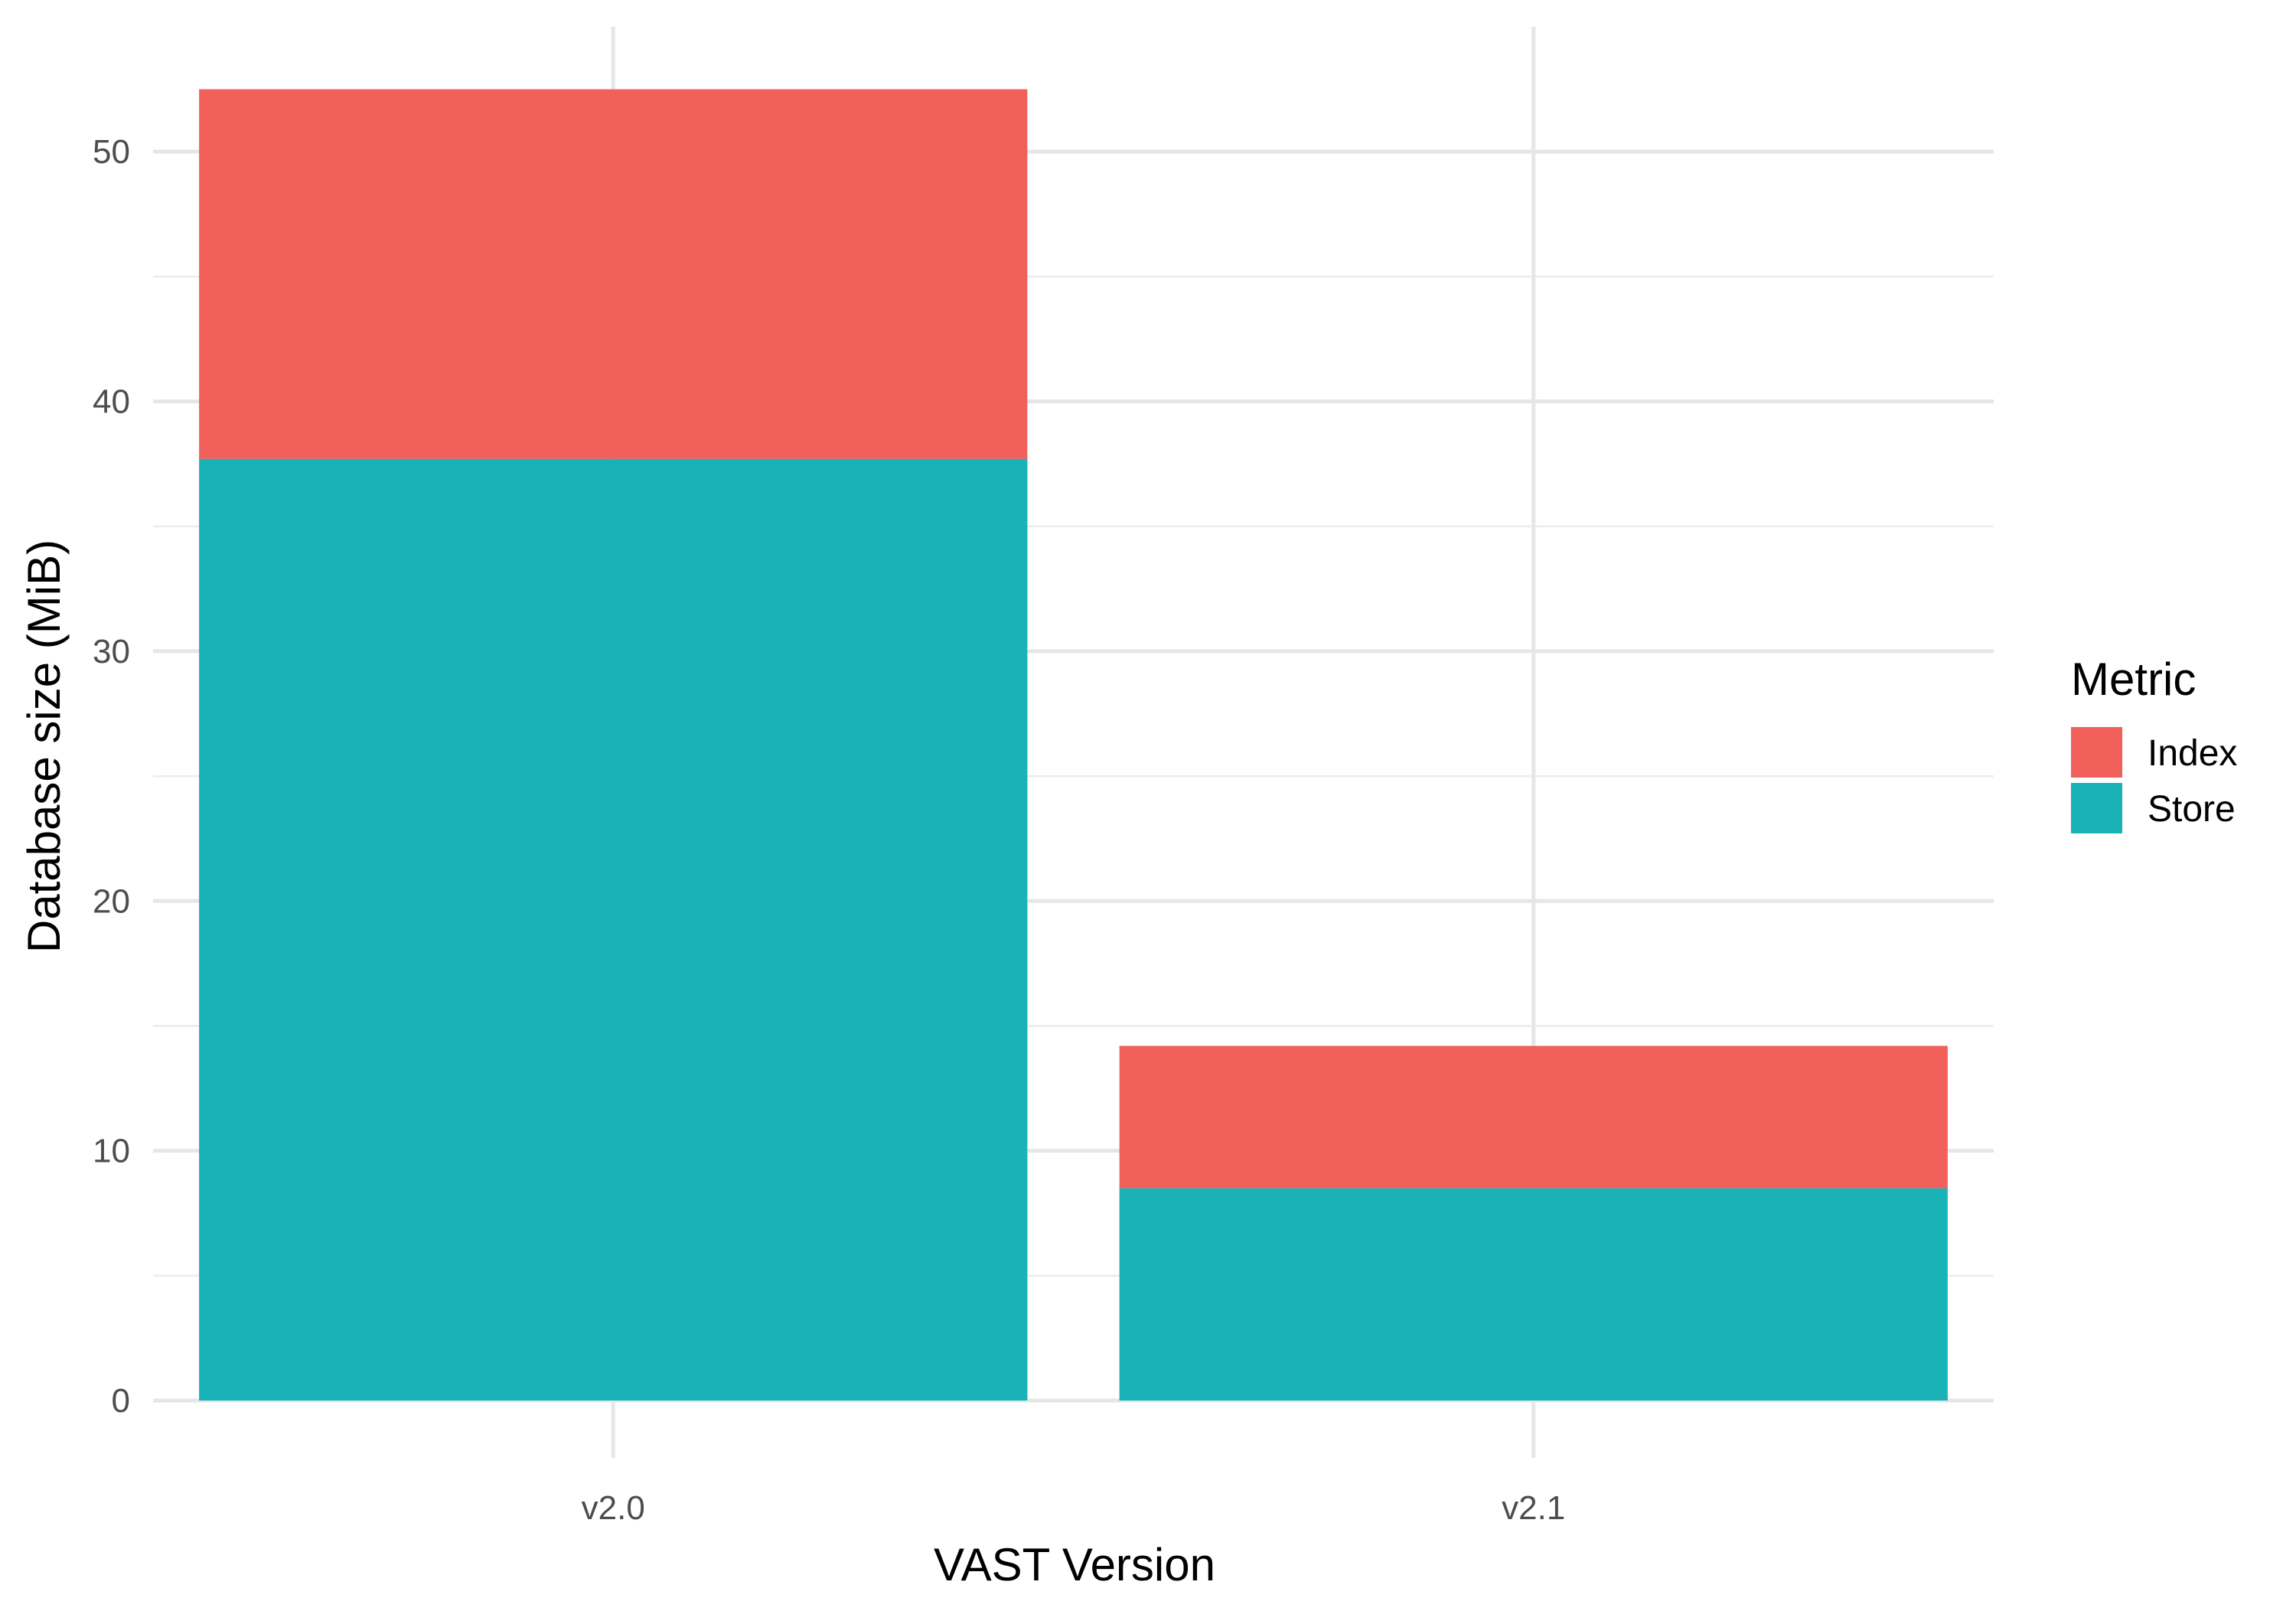 This screenshot has width=2296, height=1611. I want to click on legend-label-store: Store, so click(2192, 809).